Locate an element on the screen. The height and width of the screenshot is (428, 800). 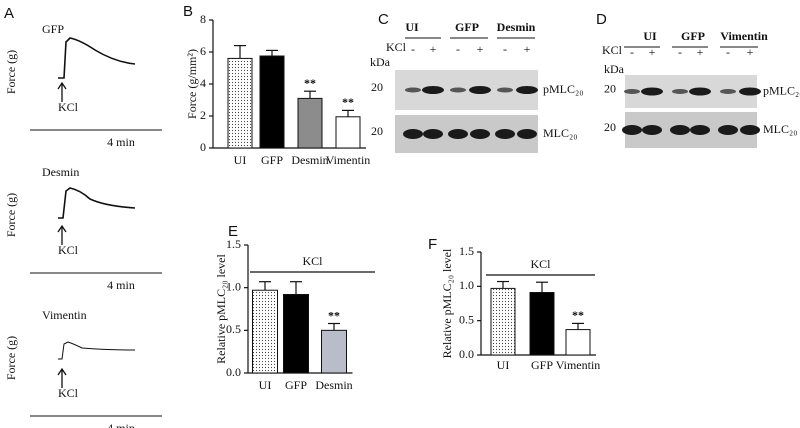
y-tick-label: 0 is located at coordinates (203, 147).